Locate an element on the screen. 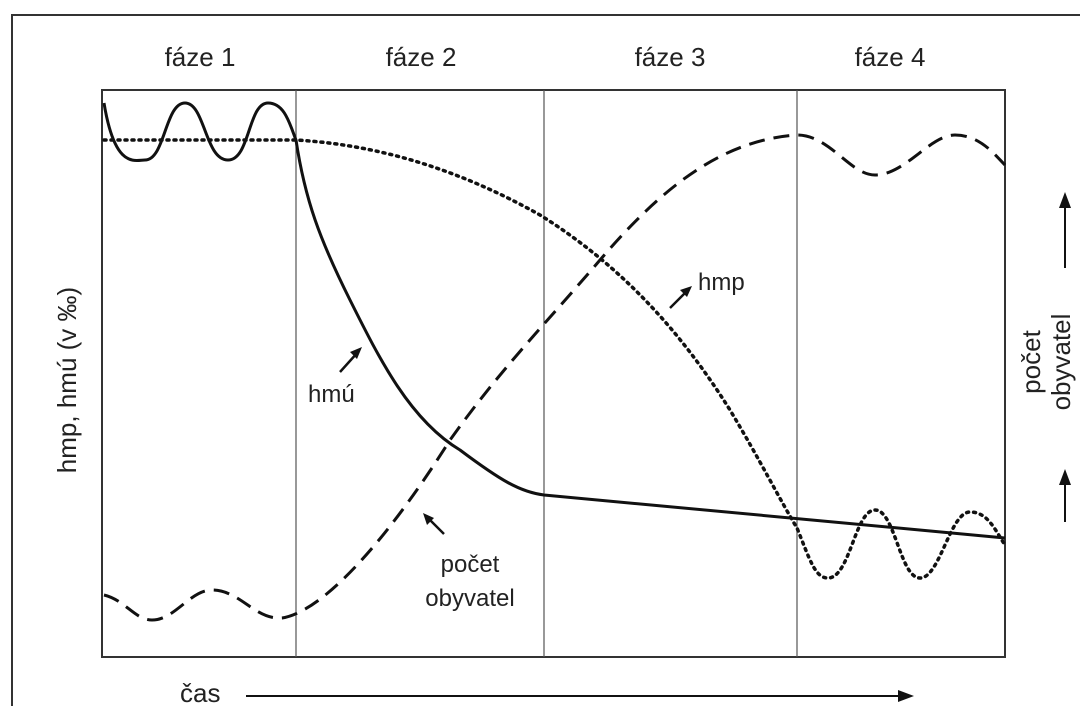 The image size is (1080, 706). phase-label: fáze 2 is located at coordinates (421, 57).